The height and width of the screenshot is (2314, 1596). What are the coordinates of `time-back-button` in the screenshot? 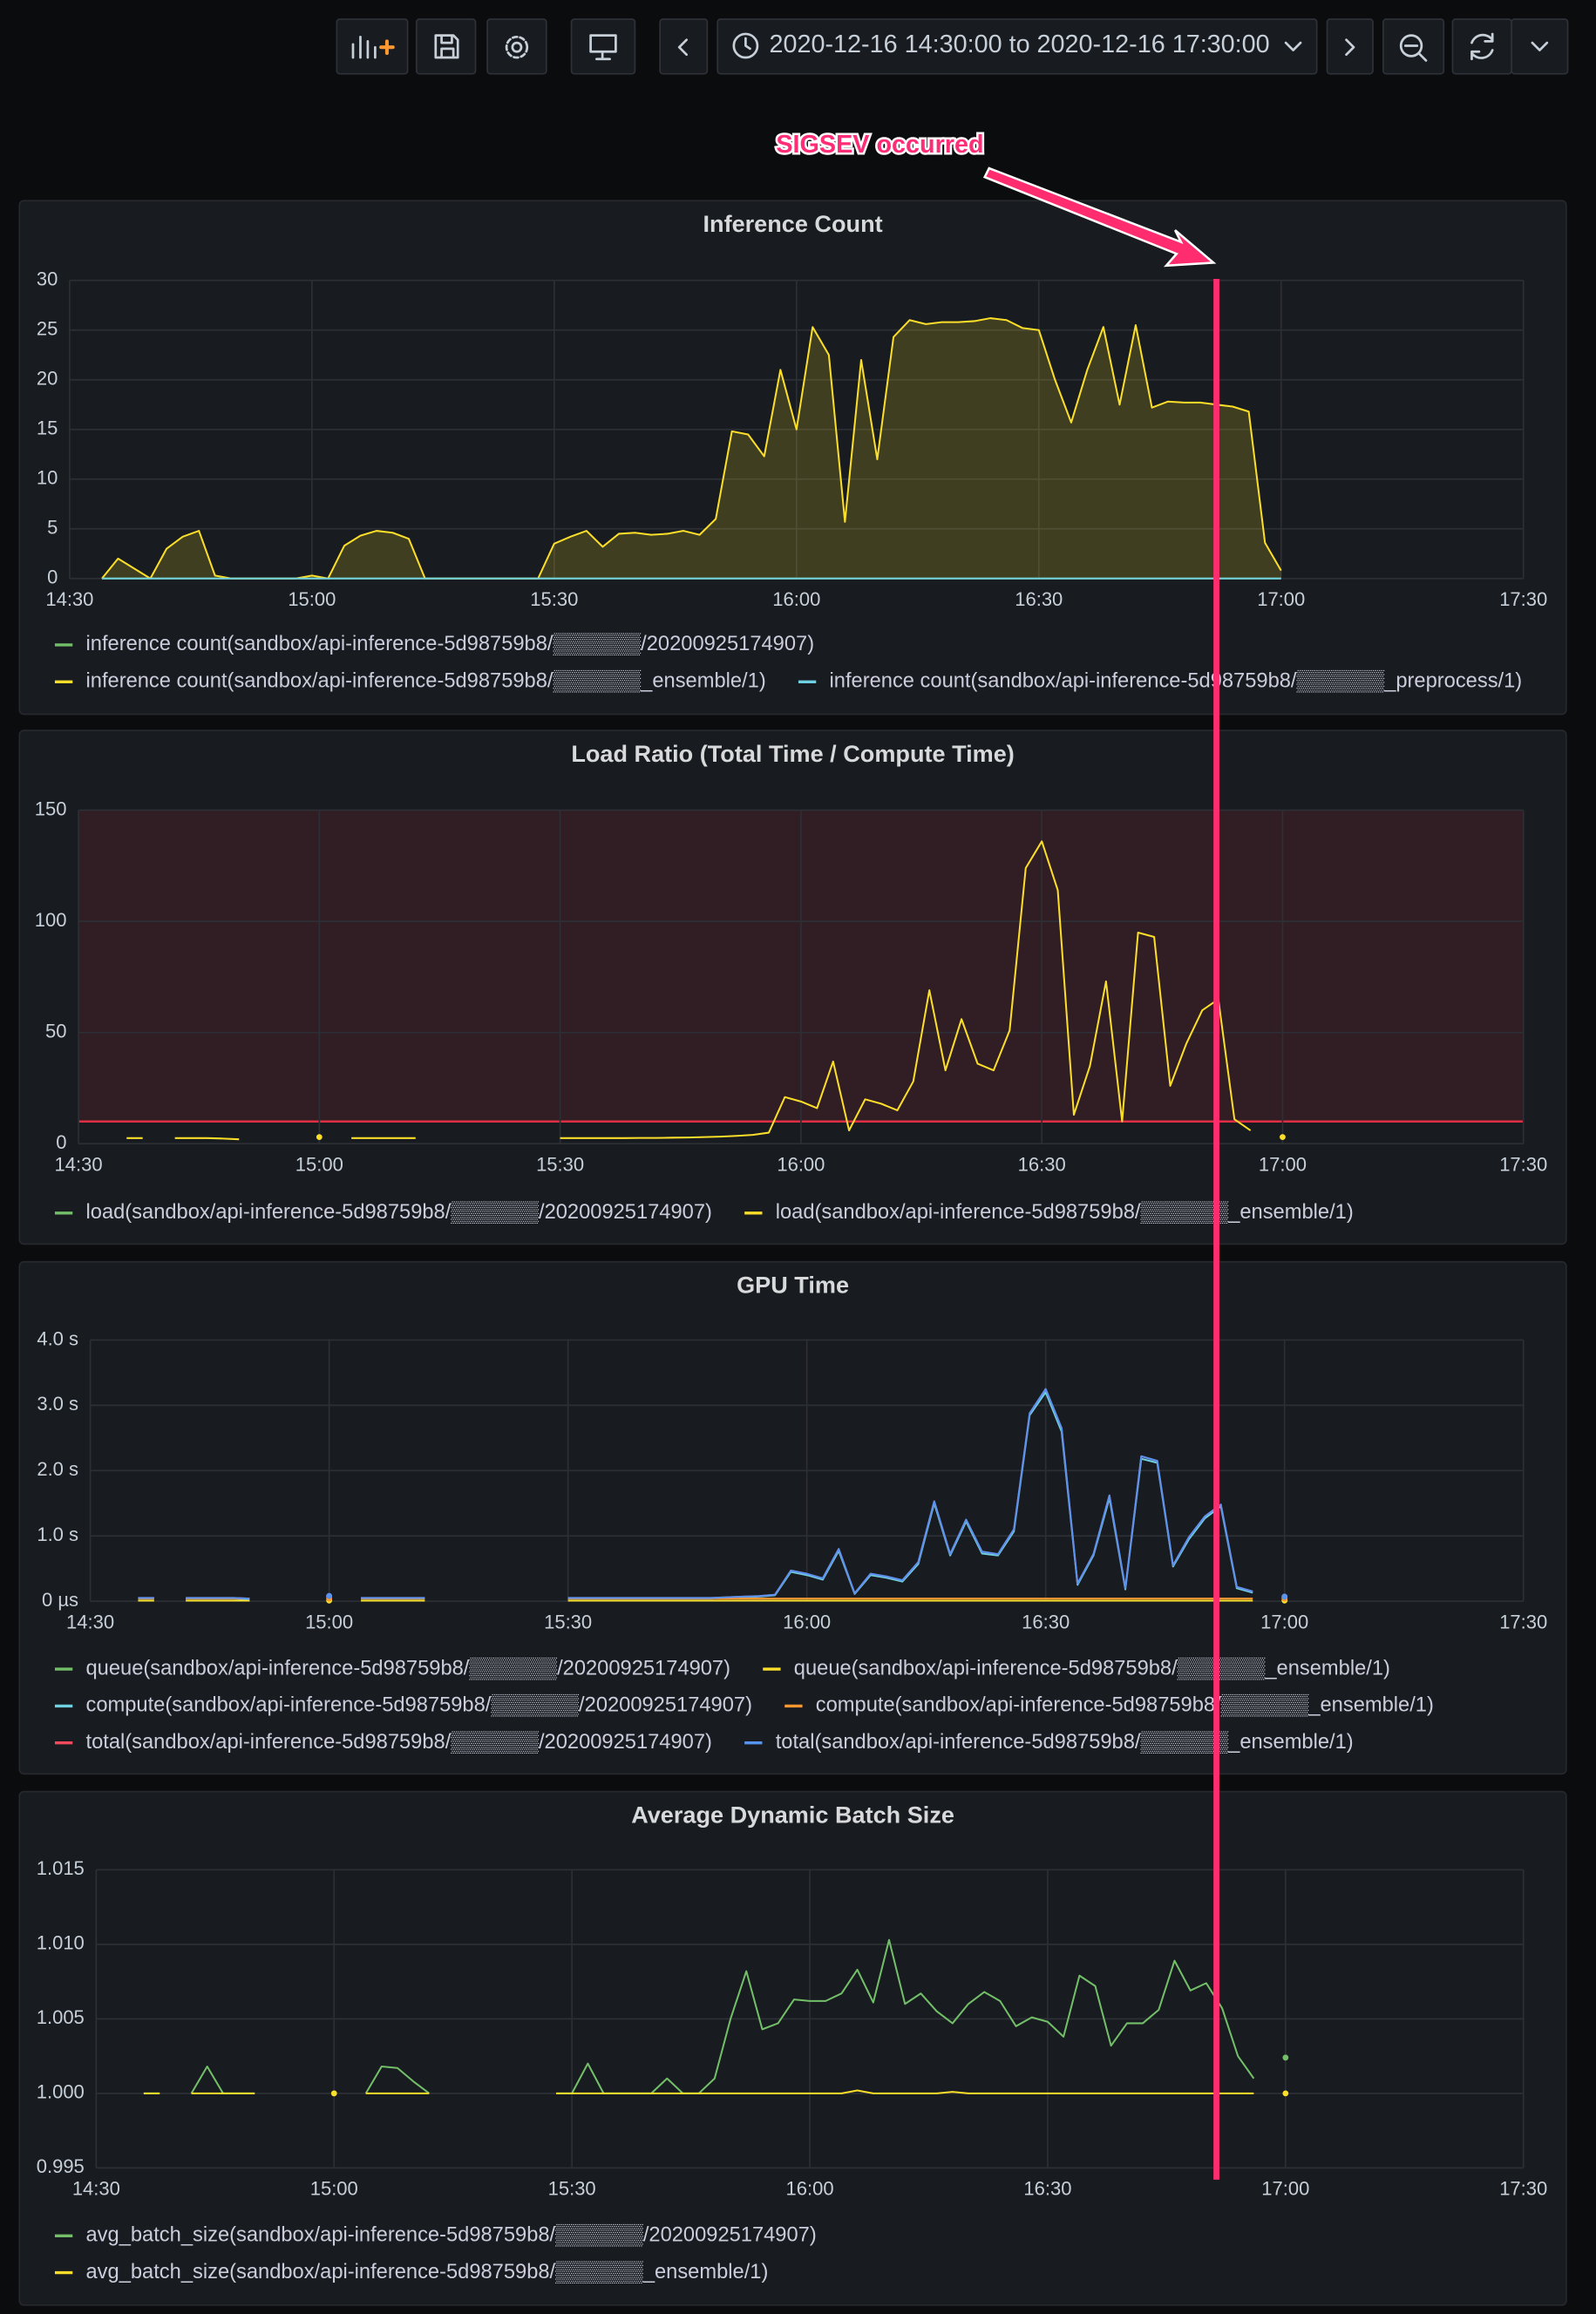 It's located at (684, 47).